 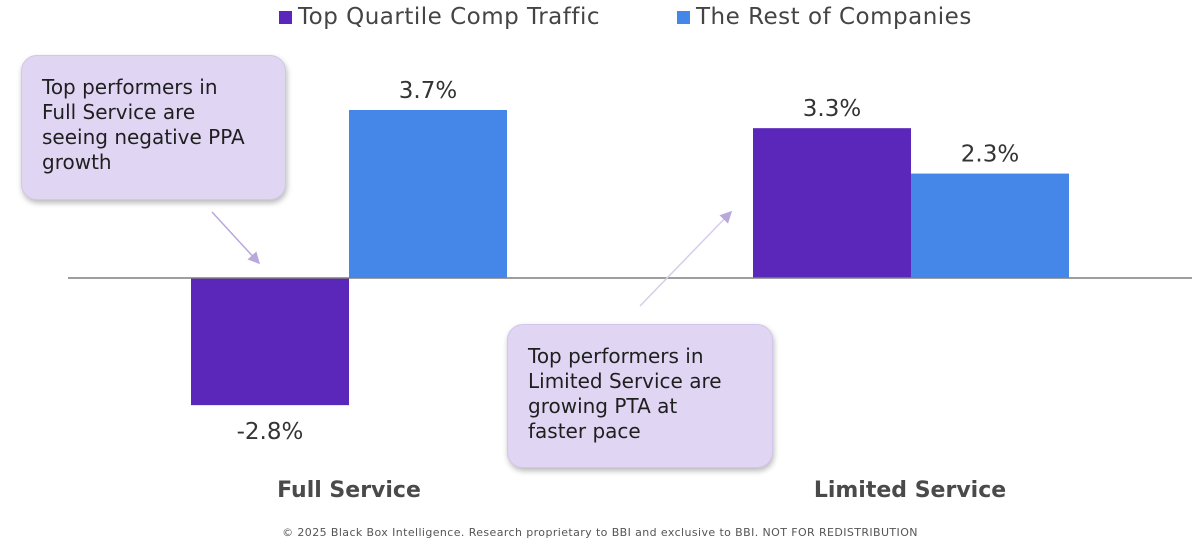 What do you see at coordinates (832, 203) in the screenshot?
I see `bar-limited-service-top-quartile-comp-traffic` at bounding box center [832, 203].